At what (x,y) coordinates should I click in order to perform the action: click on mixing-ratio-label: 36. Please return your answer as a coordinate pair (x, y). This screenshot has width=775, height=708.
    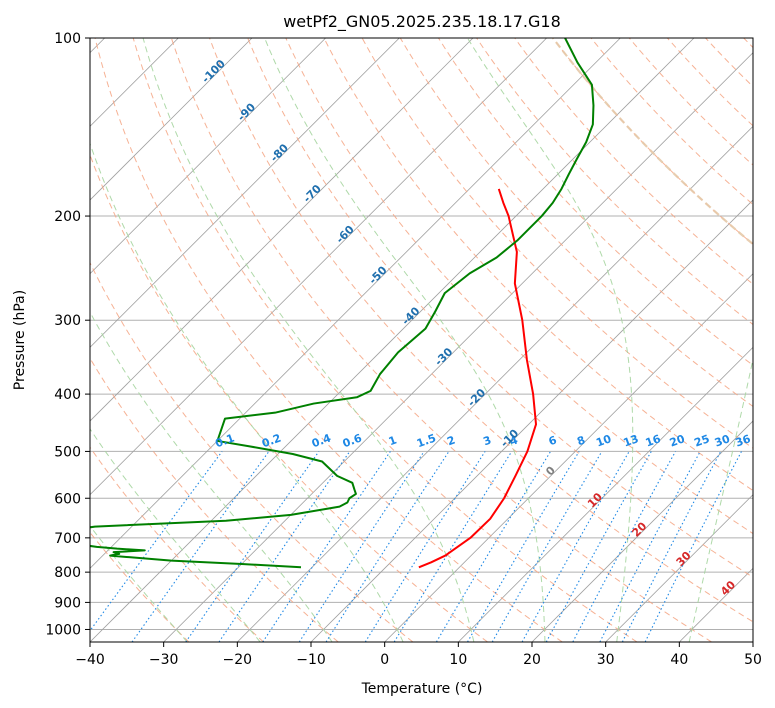
    Looking at the image, I should click on (743, 441).